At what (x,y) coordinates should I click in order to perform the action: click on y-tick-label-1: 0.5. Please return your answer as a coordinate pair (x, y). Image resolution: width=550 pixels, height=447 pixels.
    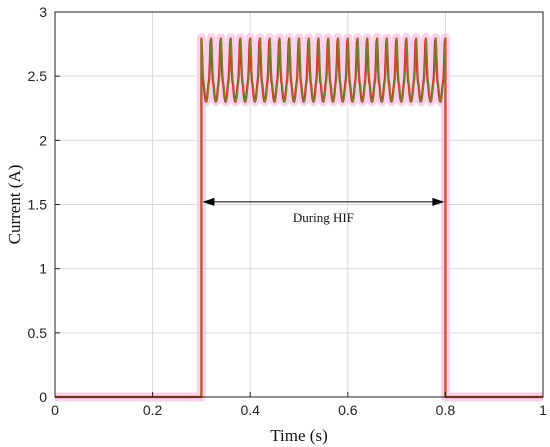
    Looking at the image, I should click on (38, 333).